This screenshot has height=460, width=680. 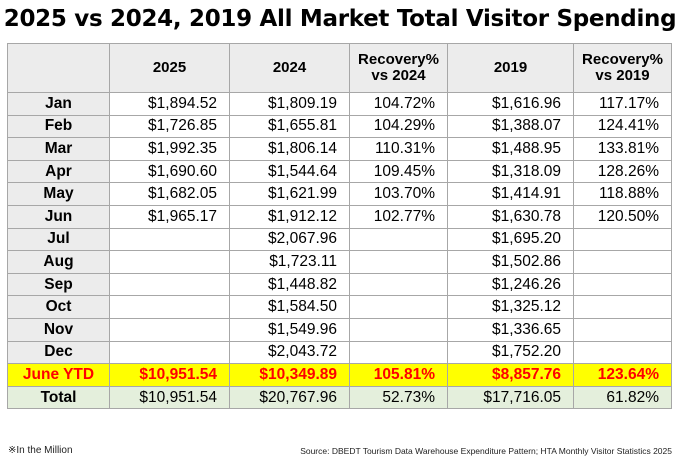 What do you see at coordinates (289, 194) in the screenshot?
I see `cell-v2024: $1,621.99` at bounding box center [289, 194].